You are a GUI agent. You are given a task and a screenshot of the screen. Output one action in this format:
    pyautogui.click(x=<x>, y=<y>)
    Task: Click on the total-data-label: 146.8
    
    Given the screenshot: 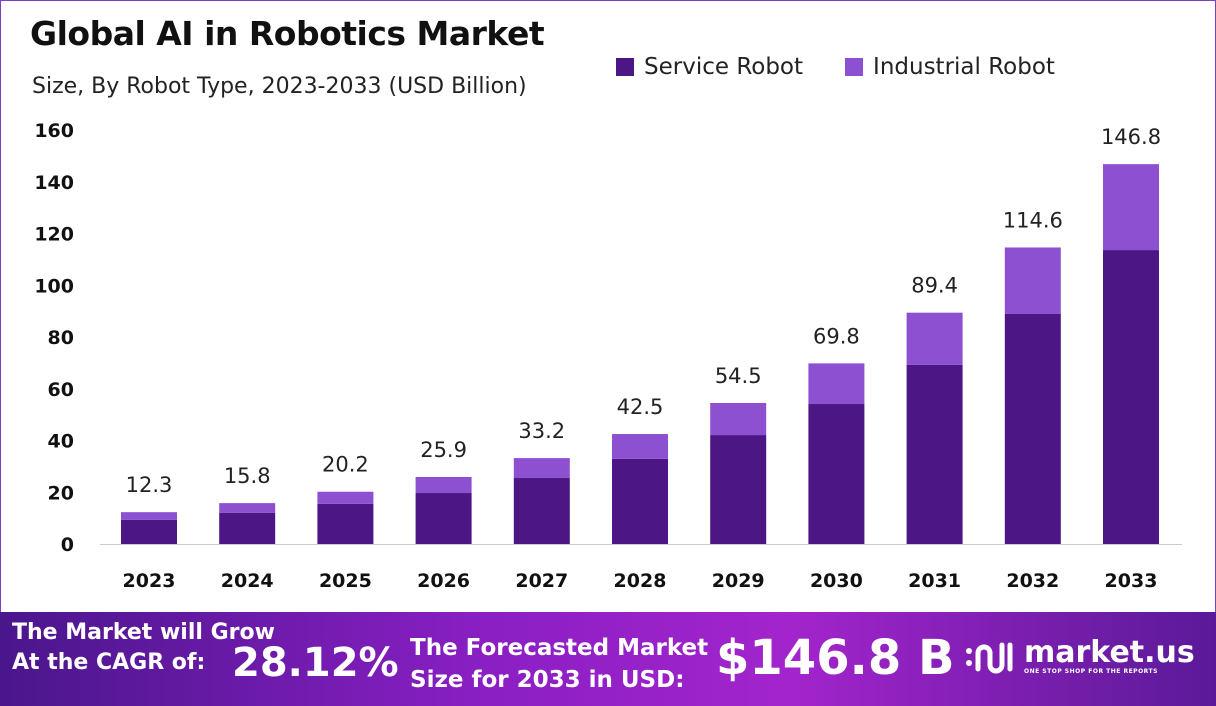 What is the action you would take?
    pyautogui.click(x=1131, y=137)
    